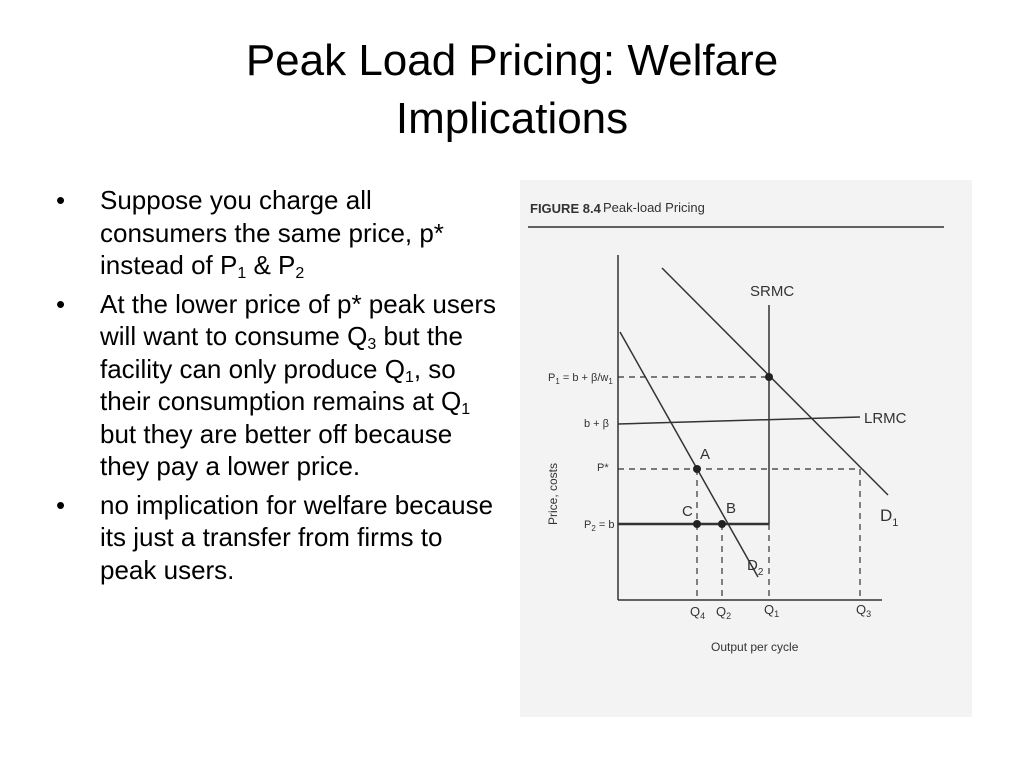  I want to click on label-point-a: A, so click(705, 454).